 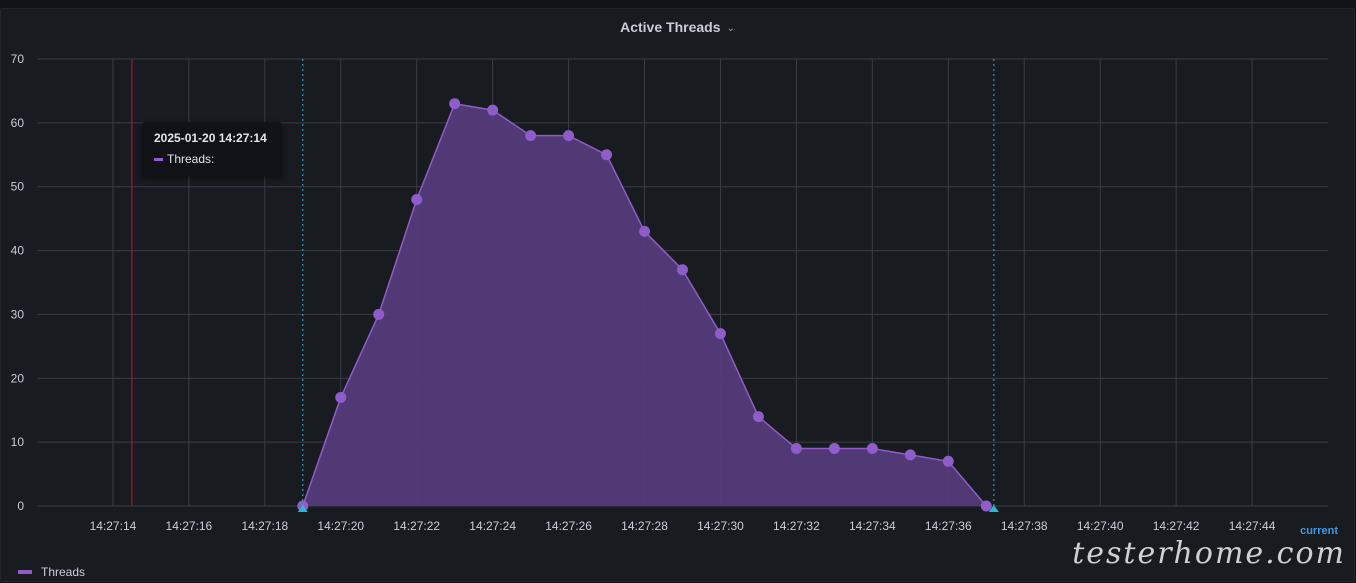 I want to click on x-tick-label: 14:27:20, so click(x=340, y=526).